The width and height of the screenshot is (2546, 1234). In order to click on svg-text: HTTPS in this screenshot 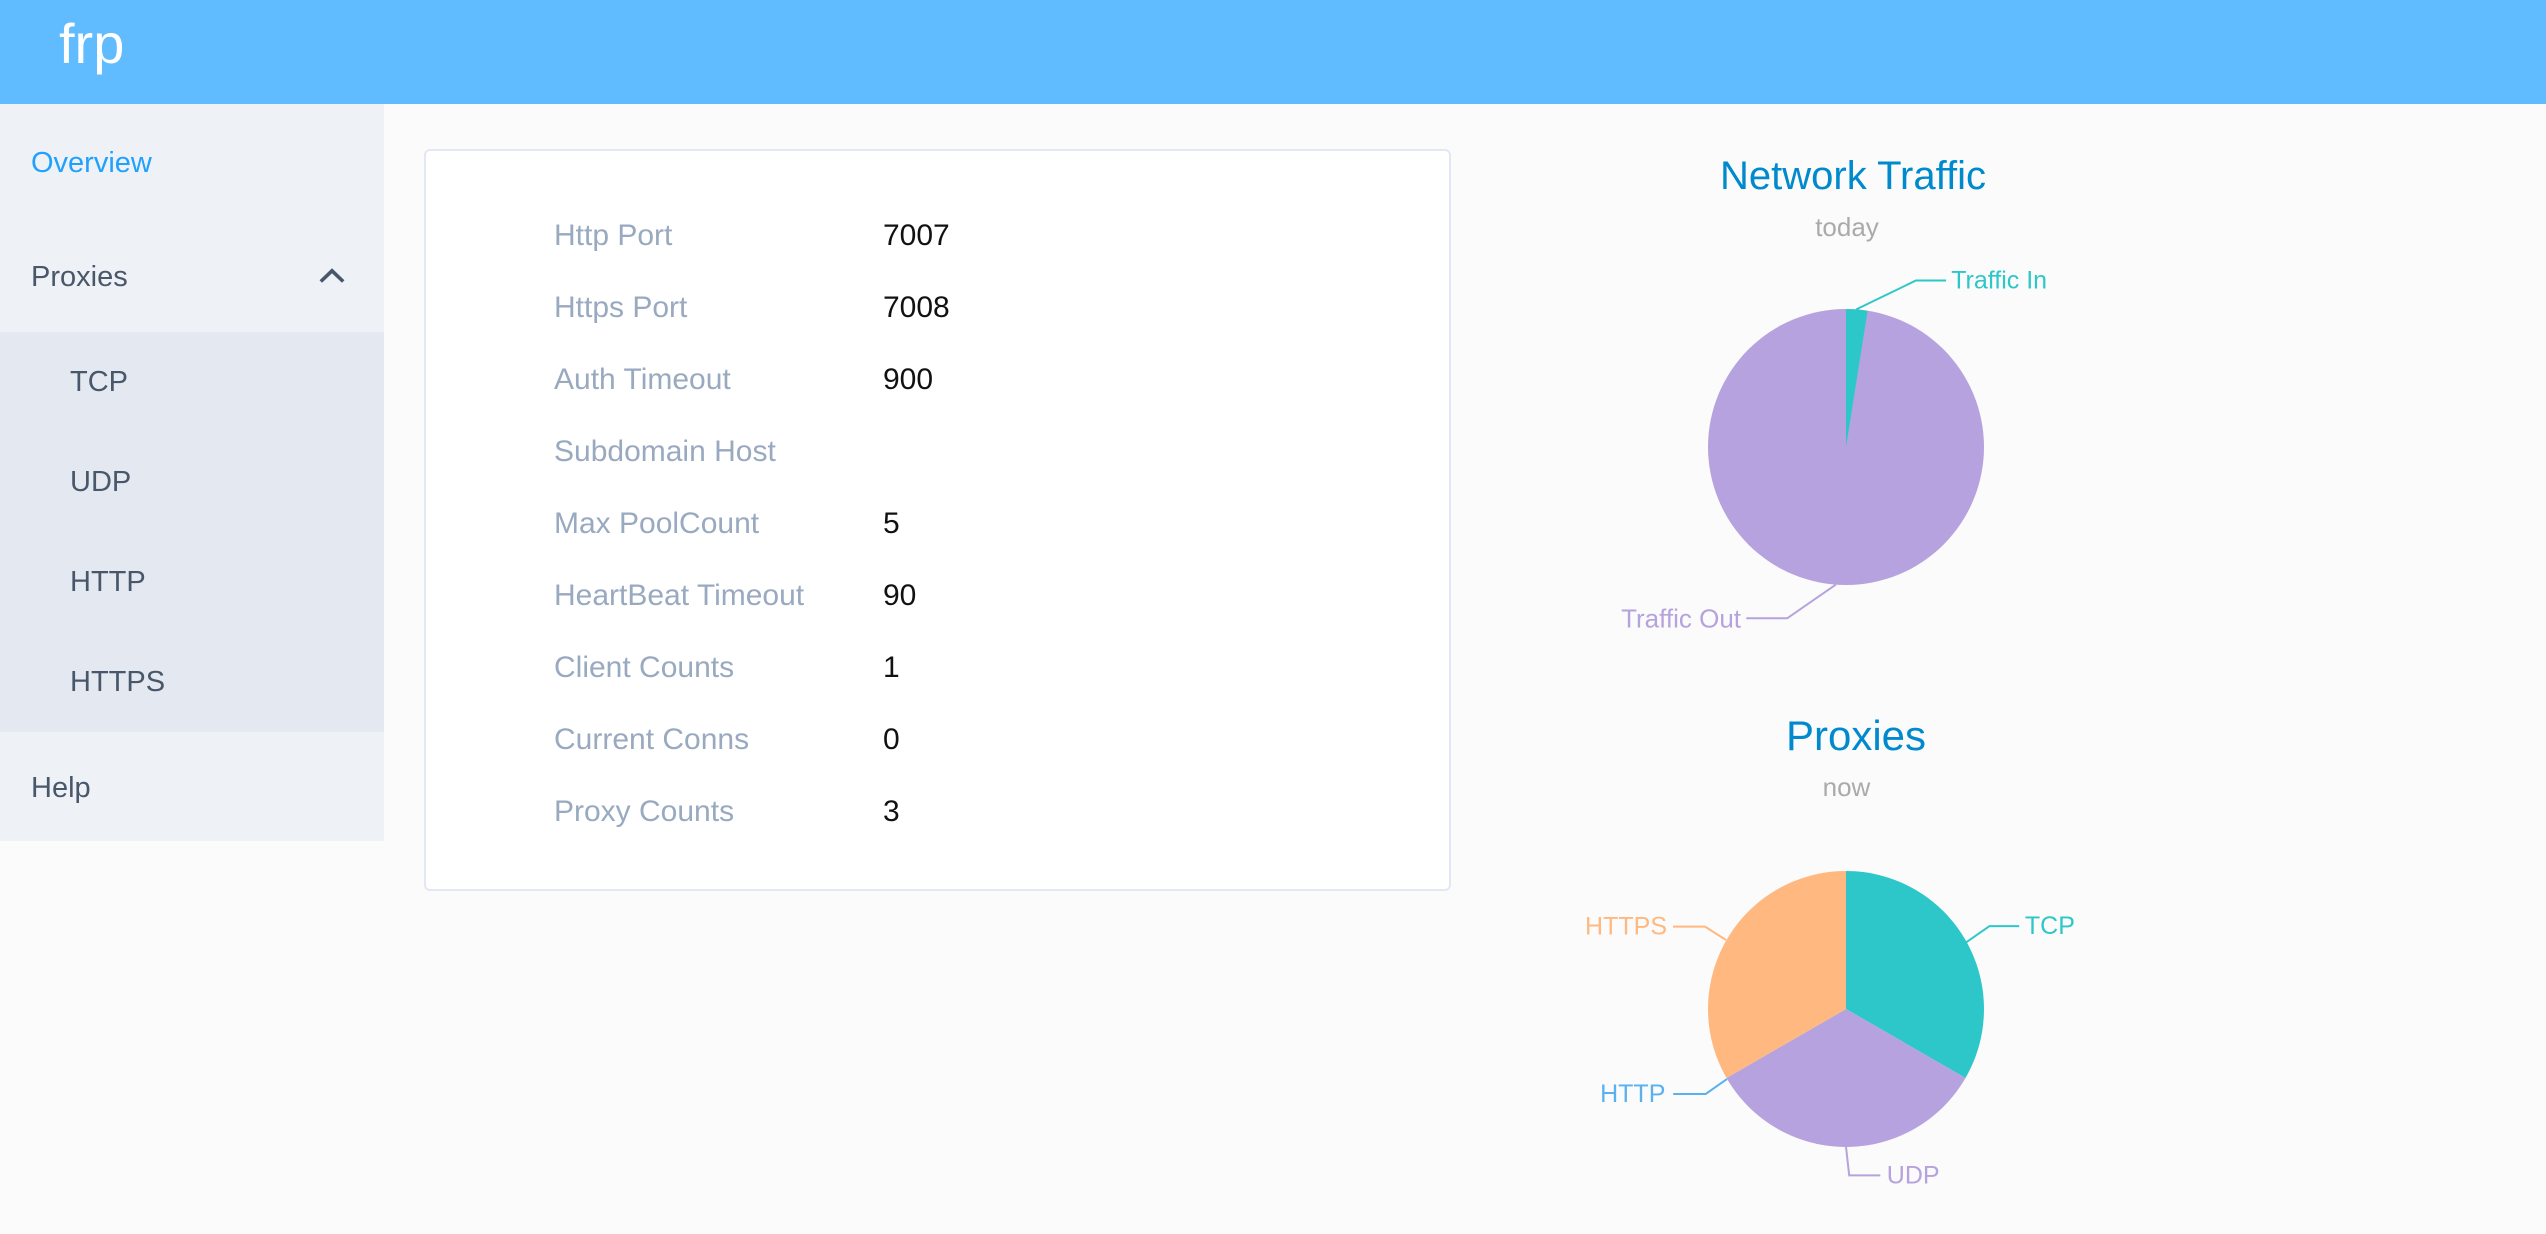, I will do `click(1626, 927)`.